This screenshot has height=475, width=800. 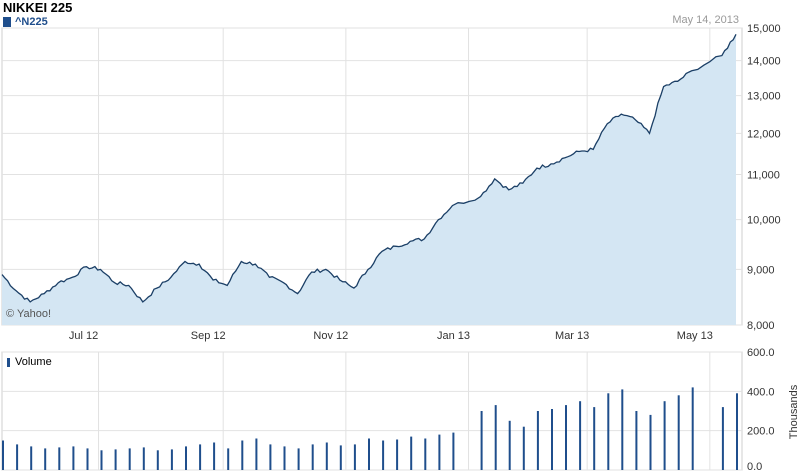 I want to click on price-legend-swatch, so click(x=7, y=22).